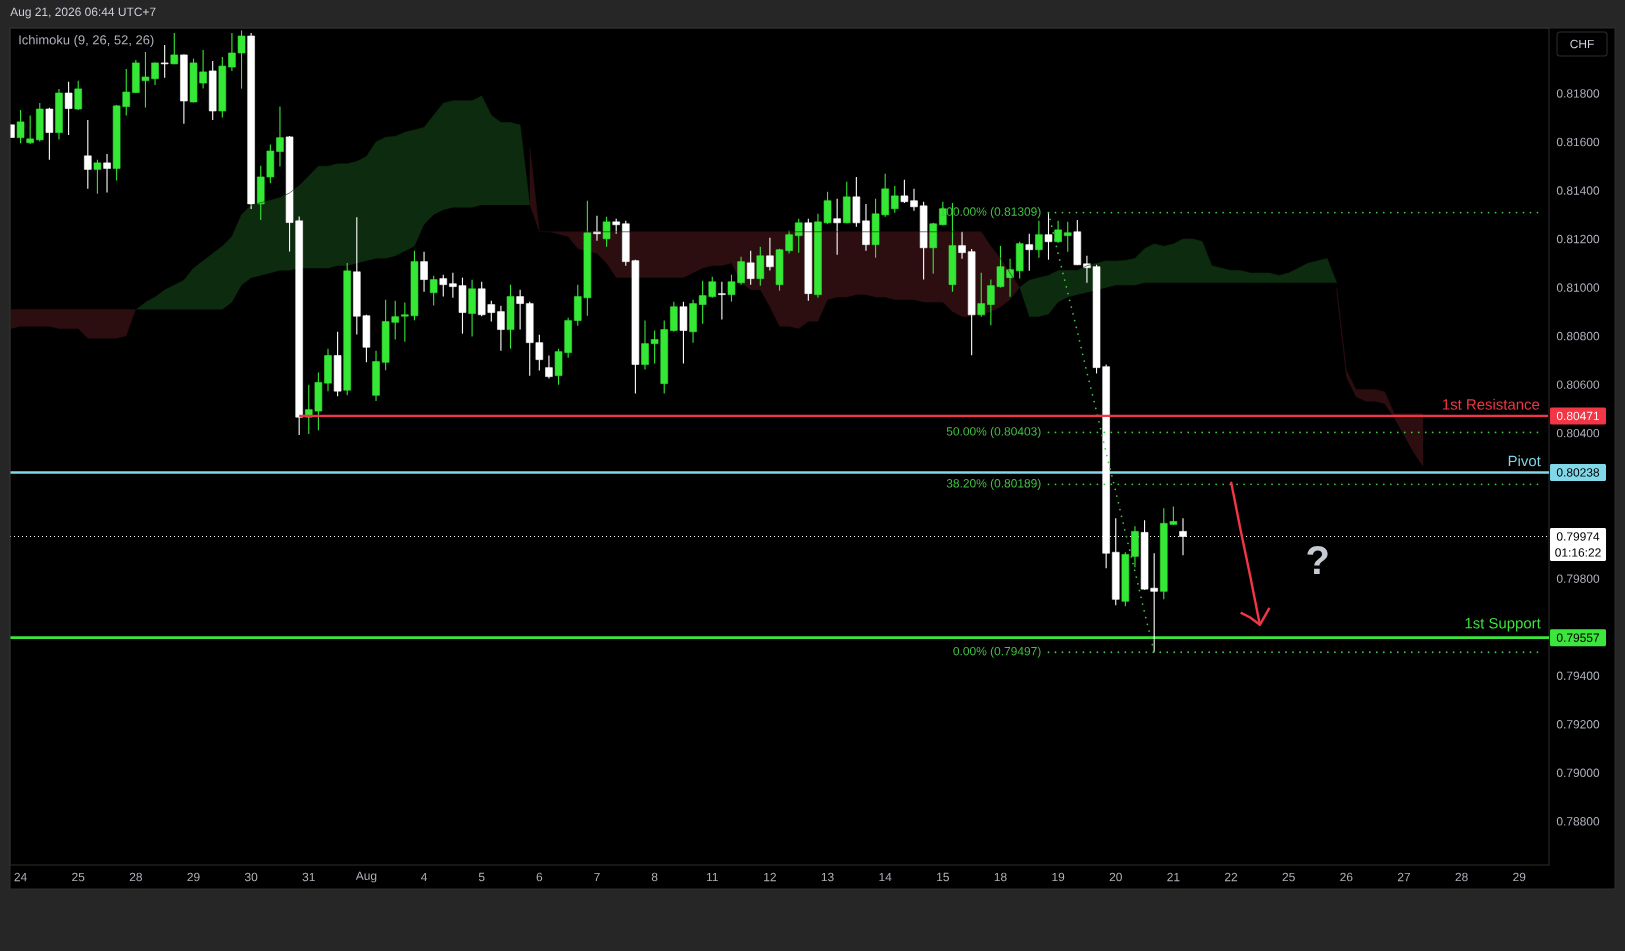  What do you see at coordinates (1578, 190) in the screenshot?
I see `y-tick-label: 0.81400` at bounding box center [1578, 190].